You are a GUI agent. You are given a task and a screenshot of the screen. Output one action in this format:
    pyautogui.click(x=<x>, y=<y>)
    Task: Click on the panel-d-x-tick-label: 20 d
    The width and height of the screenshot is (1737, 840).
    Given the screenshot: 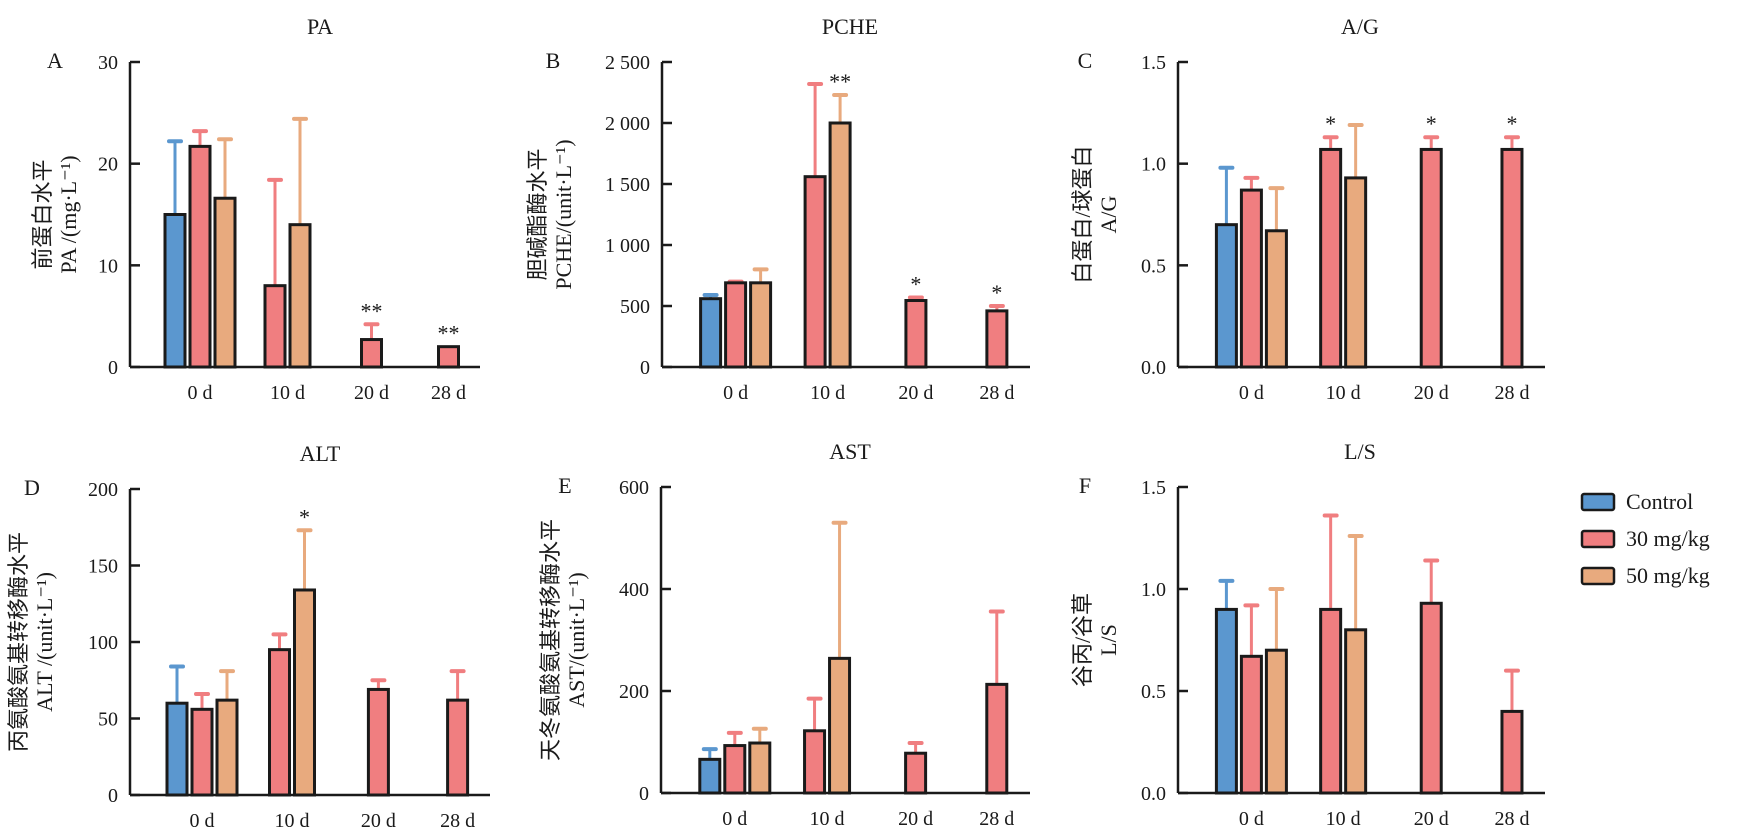 What is the action you would take?
    pyautogui.click(x=378, y=821)
    